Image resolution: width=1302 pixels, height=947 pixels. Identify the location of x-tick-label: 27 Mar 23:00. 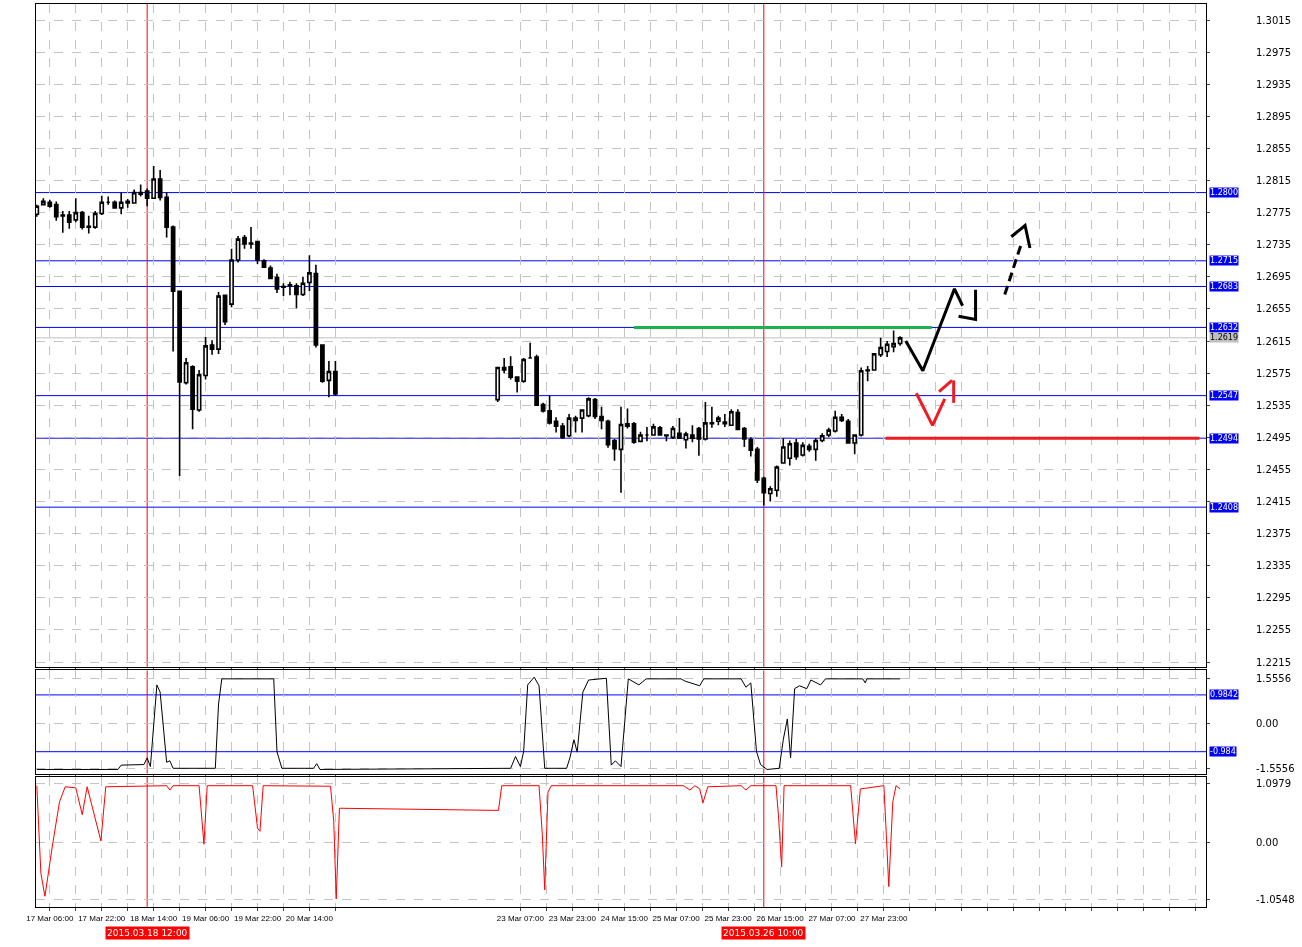
(884, 918).